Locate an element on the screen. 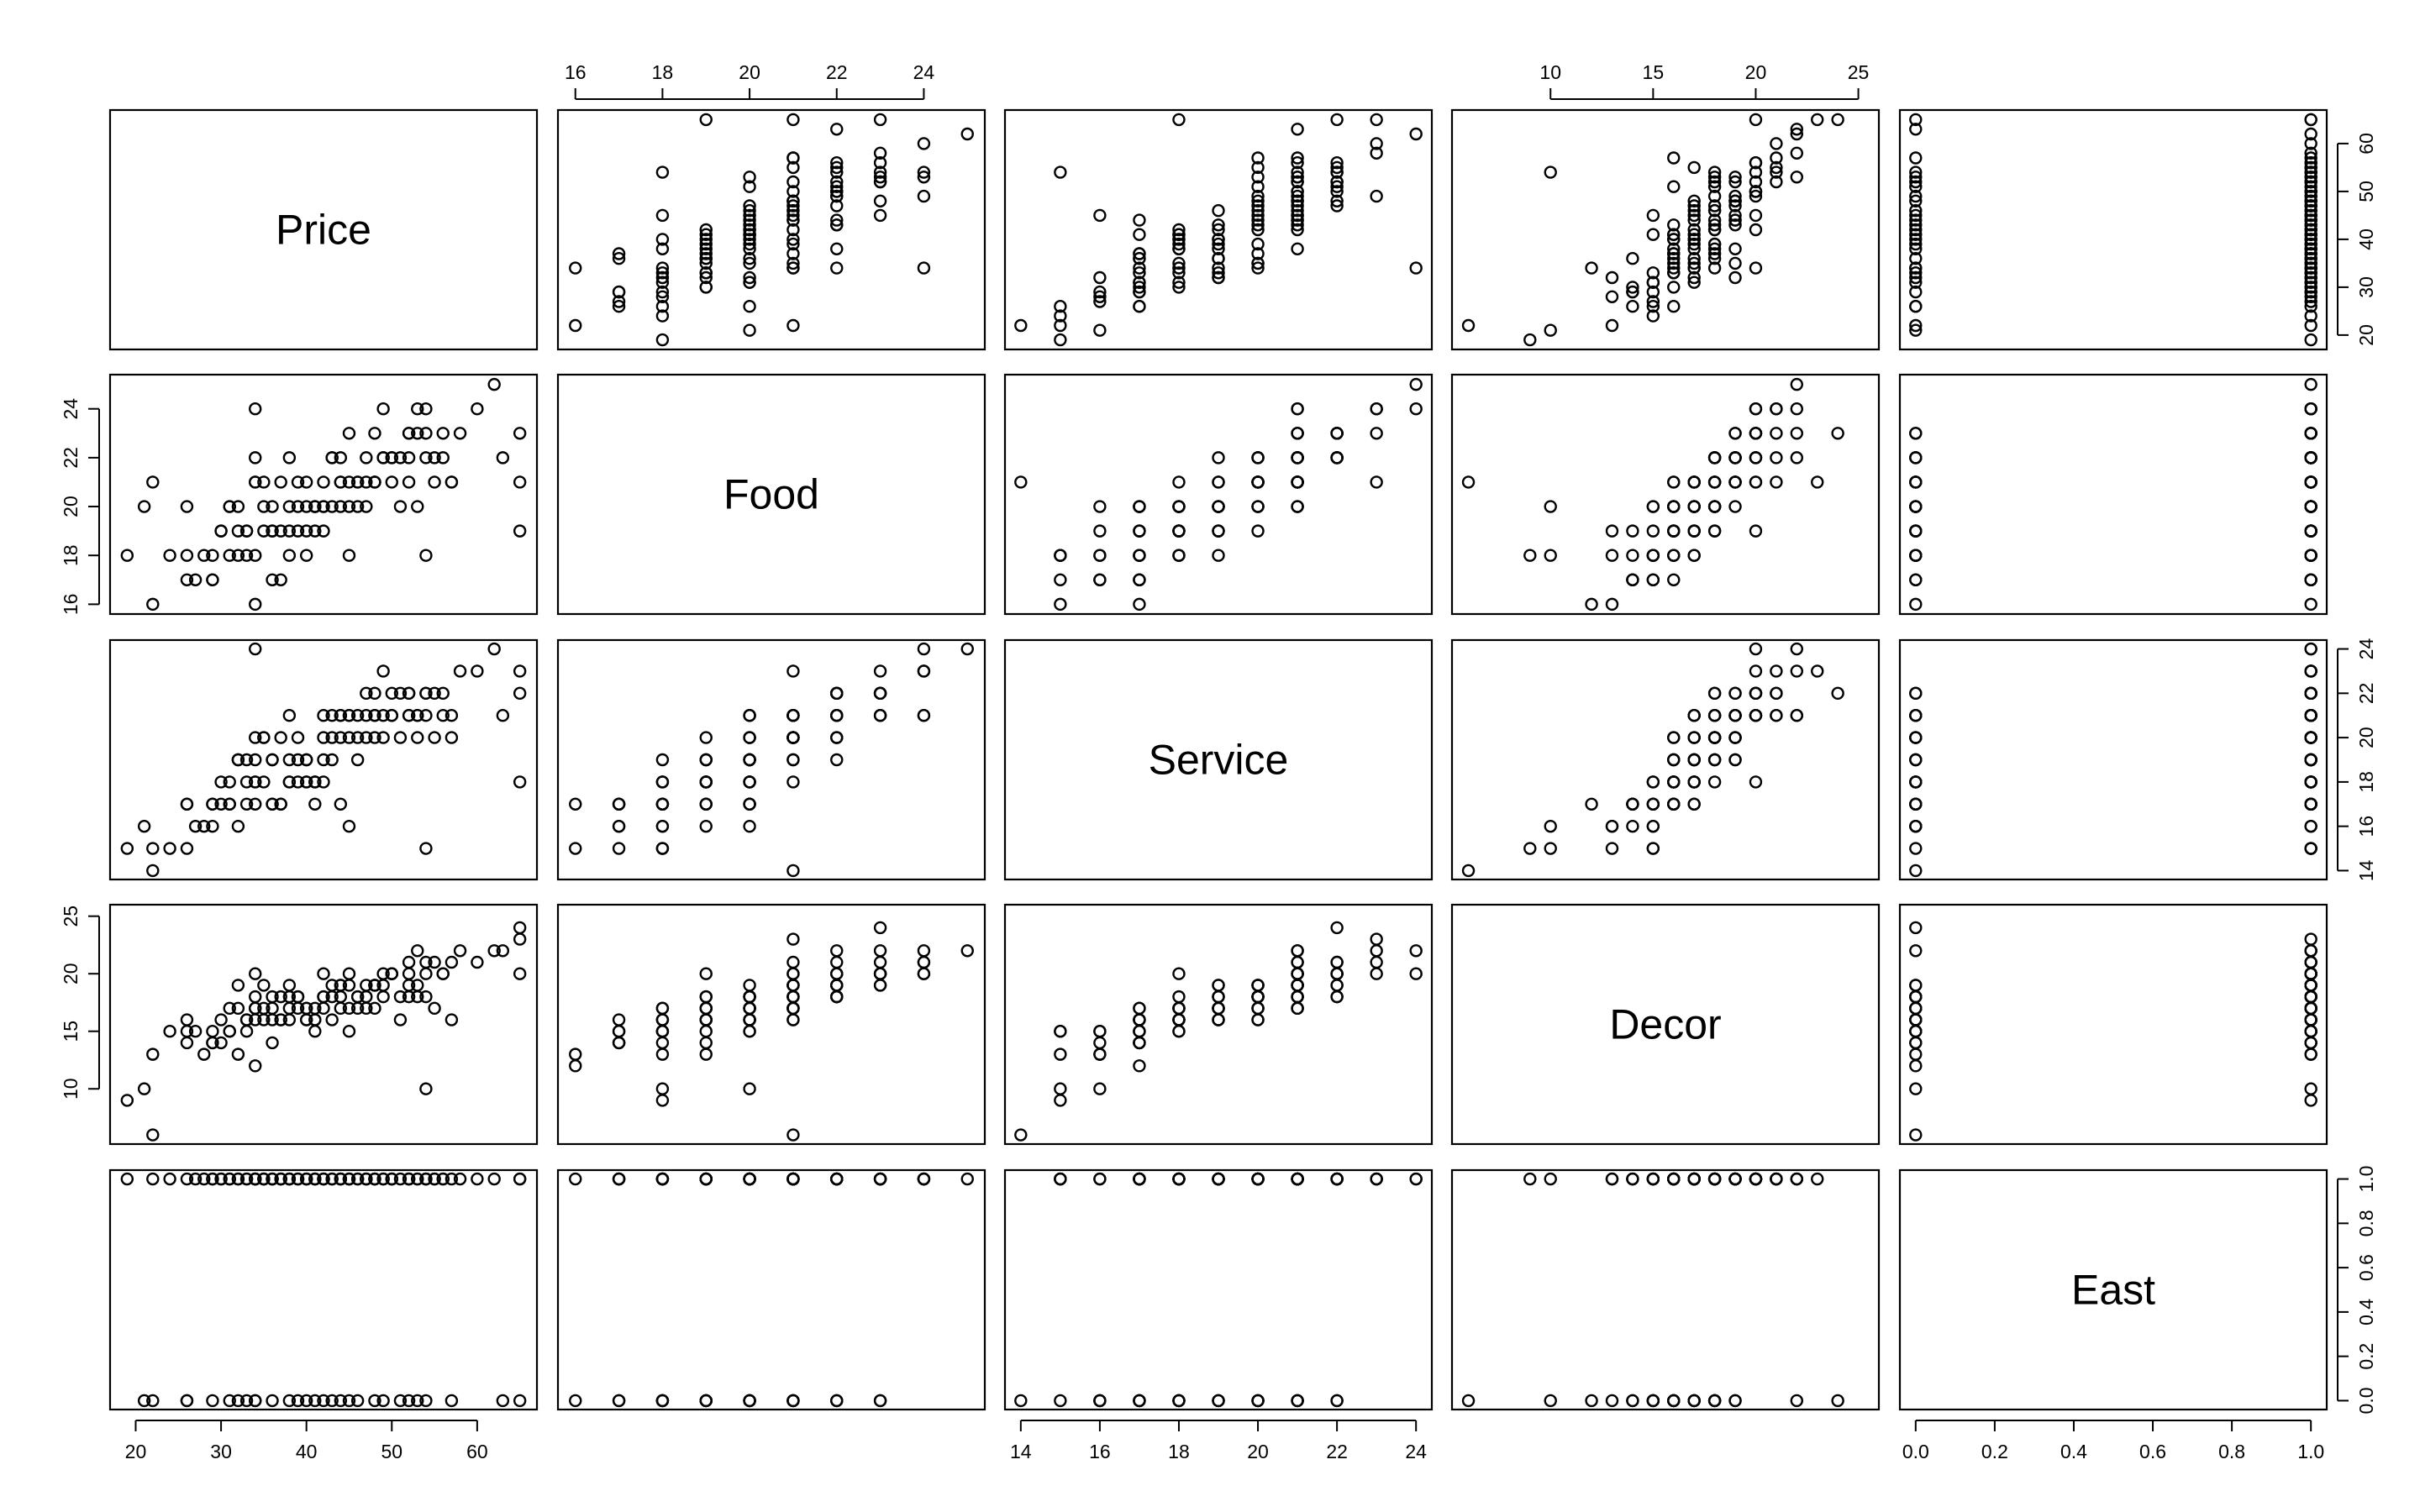 The width and height of the screenshot is (2420, 1512). tick-label: 10 is located at coordinates (71, 1089).